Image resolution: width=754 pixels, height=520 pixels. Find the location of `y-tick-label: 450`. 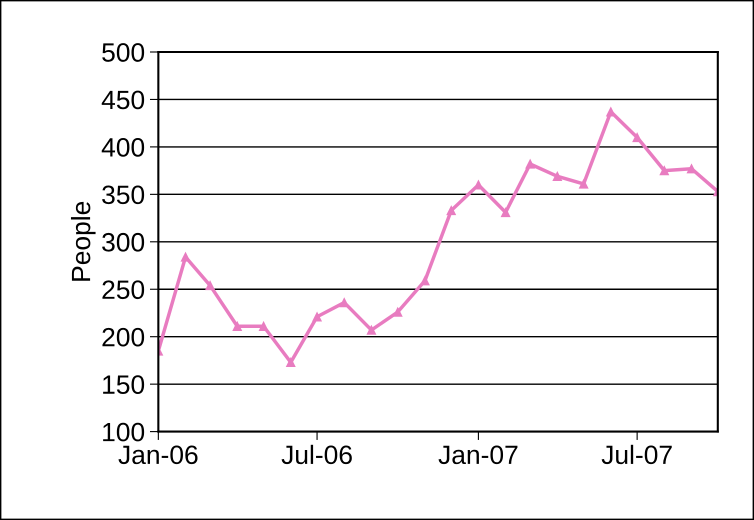

y-tick-label: 450 is located at coordinates (123, 100).